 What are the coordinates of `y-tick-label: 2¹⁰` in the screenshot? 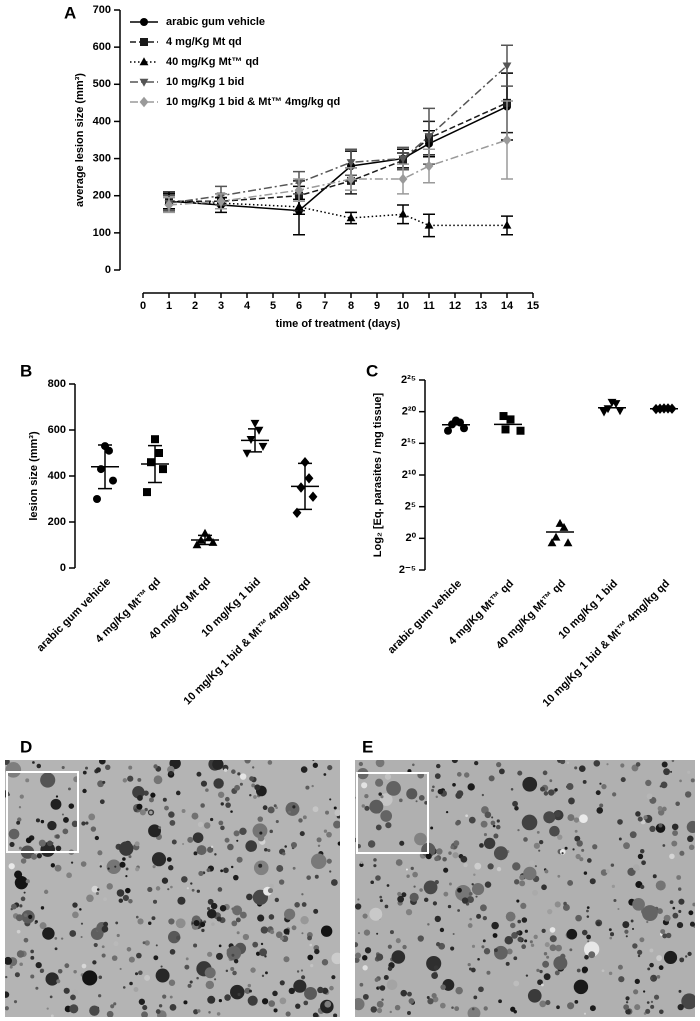 It's located at (409, 475).